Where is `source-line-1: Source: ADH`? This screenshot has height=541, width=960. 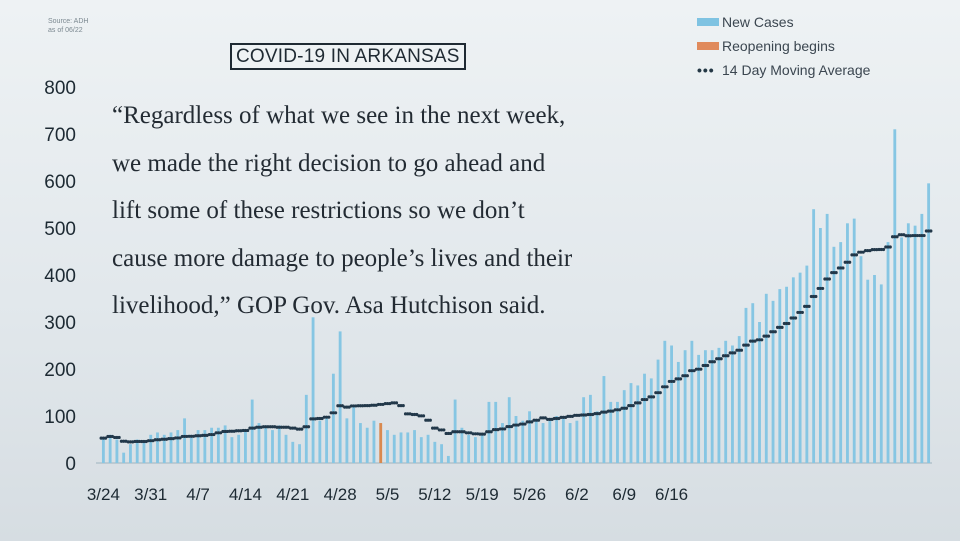
source-line-1: Source: ADH is located at coordinates (68, 21).